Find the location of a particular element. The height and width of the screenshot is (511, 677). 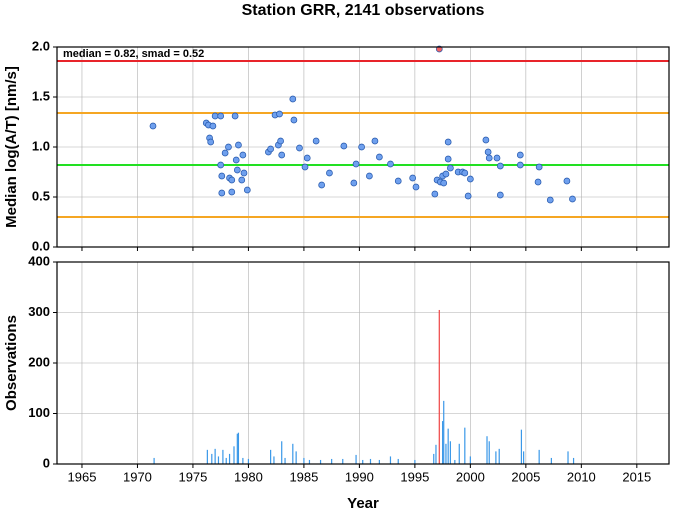

y-tick-label: 2.0 is located at coordinates (41, 45).